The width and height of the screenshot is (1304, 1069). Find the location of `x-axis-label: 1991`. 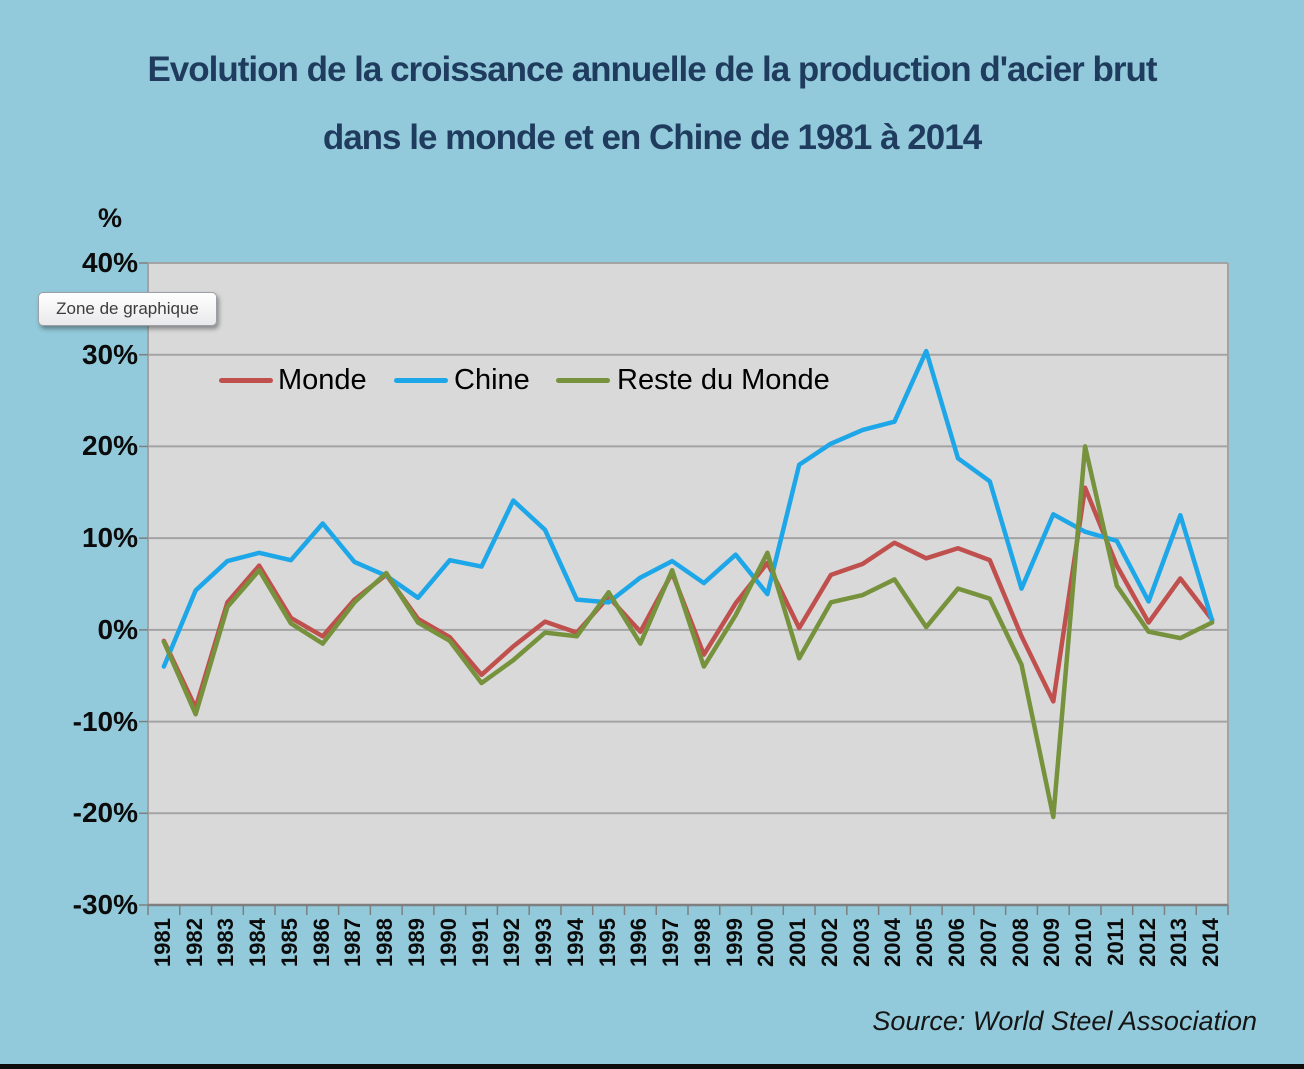

x-axis-label: 1991 is located at coordinates (480, 942).